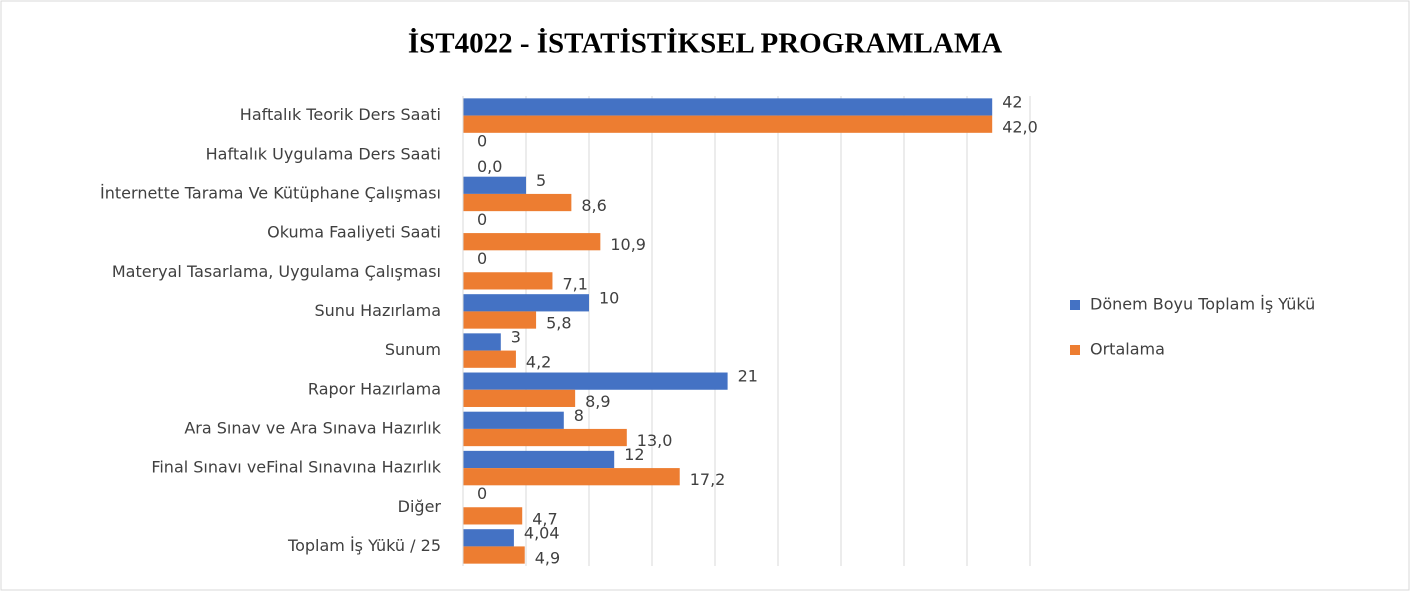 This screenshot has width=1410, height=591. What do you see at coordinates (593, 205) in the screenshot?
I see `data-label: 8,6` at bounding box center [593, 205].